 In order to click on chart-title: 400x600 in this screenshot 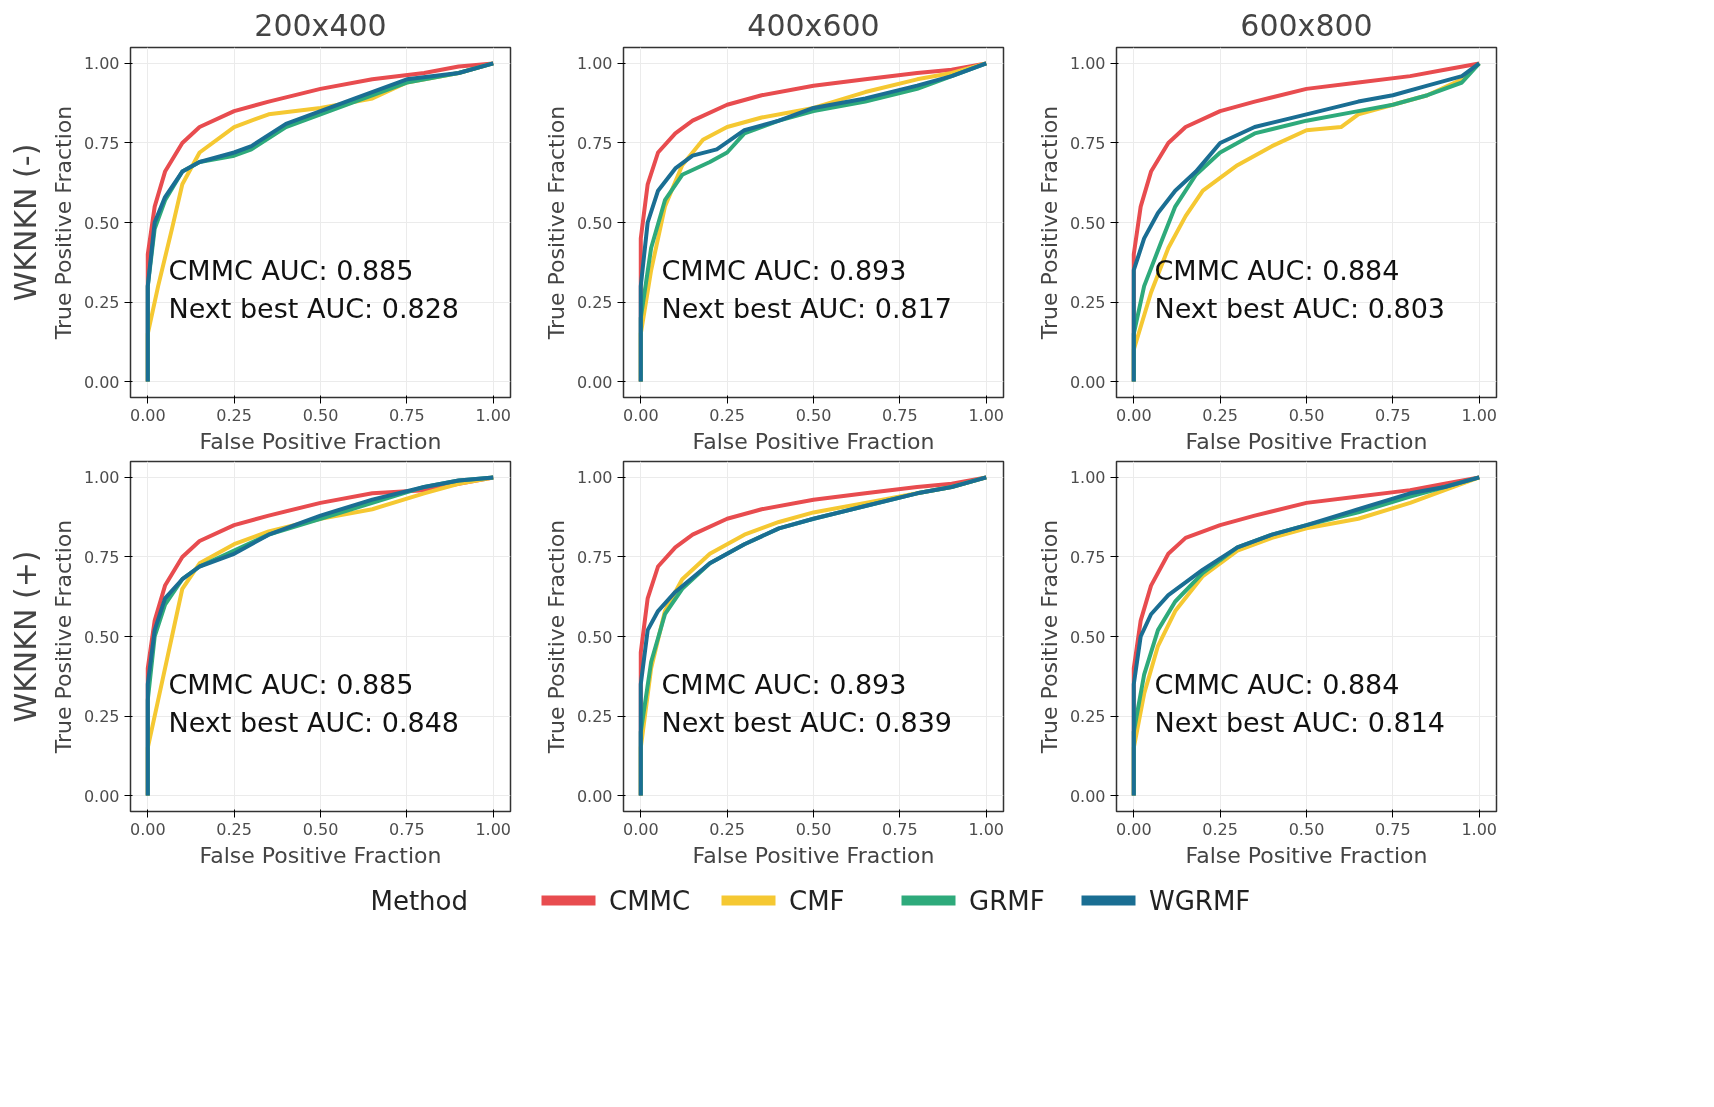, I will do `click(813, 25)`.